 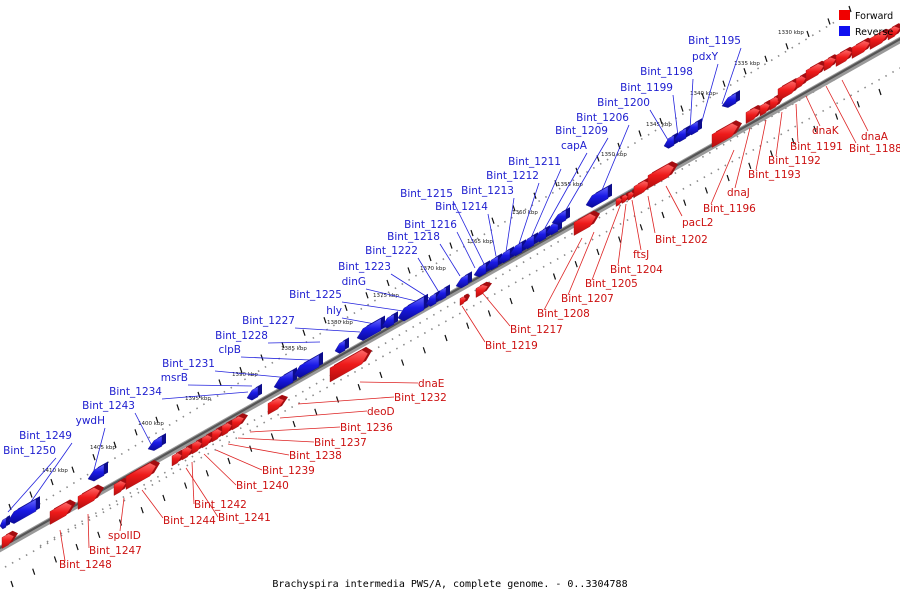 I want to click on gene-label-spoiid: spoIID, so click(x=124, y=536).